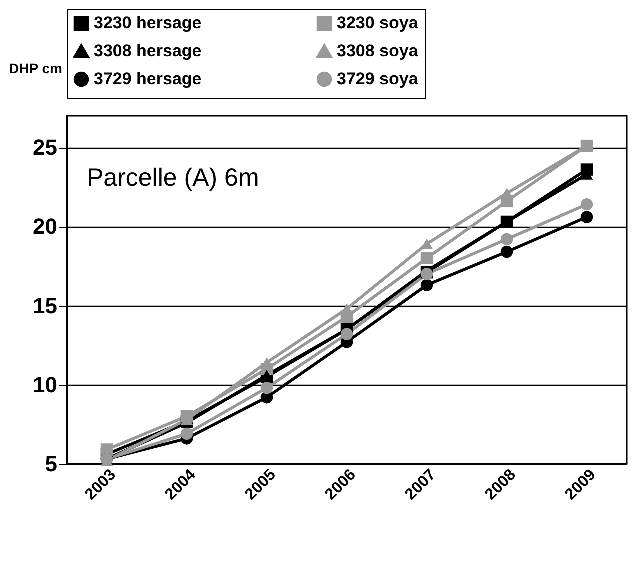 The height and width of the screenshot is (565, 636). What do you see at coordinates (148, 51) in the screenshot?
I see `legend-label: 3308 hersage` at bounding box center [148, 51].